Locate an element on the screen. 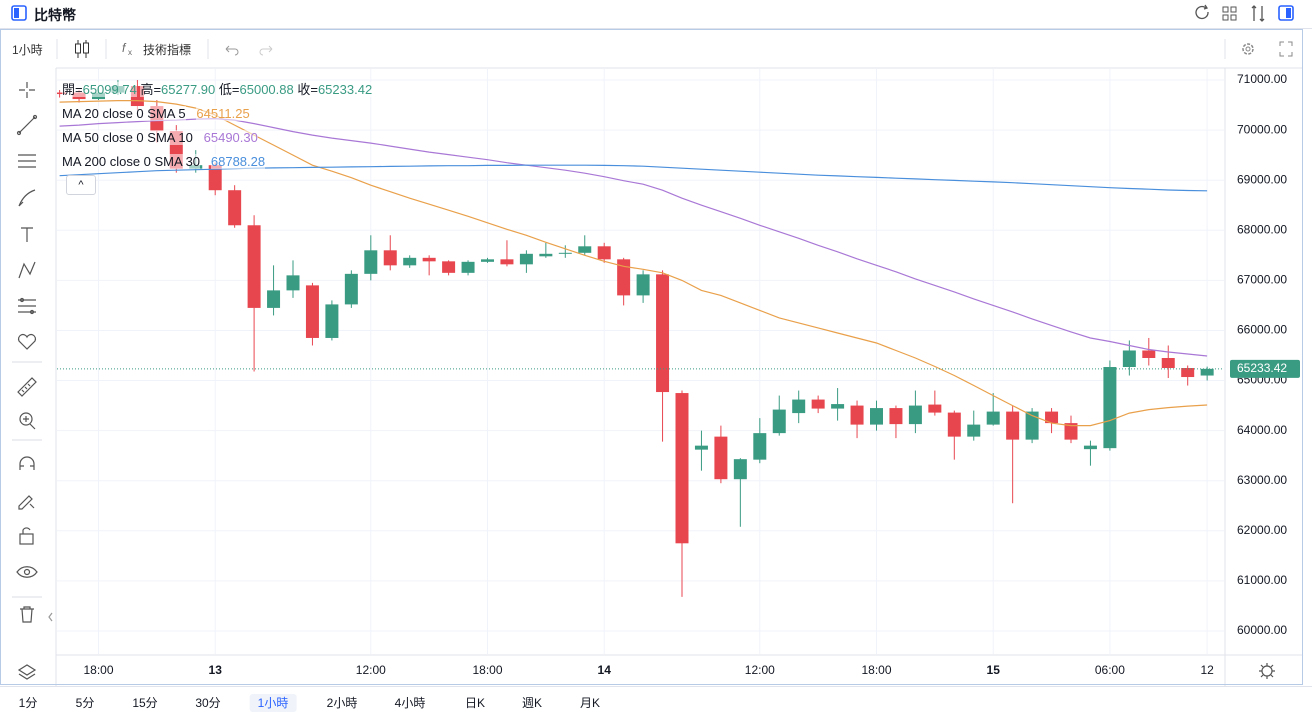  ohlc-value: 65233.42 is located at coordinates (345, 89).